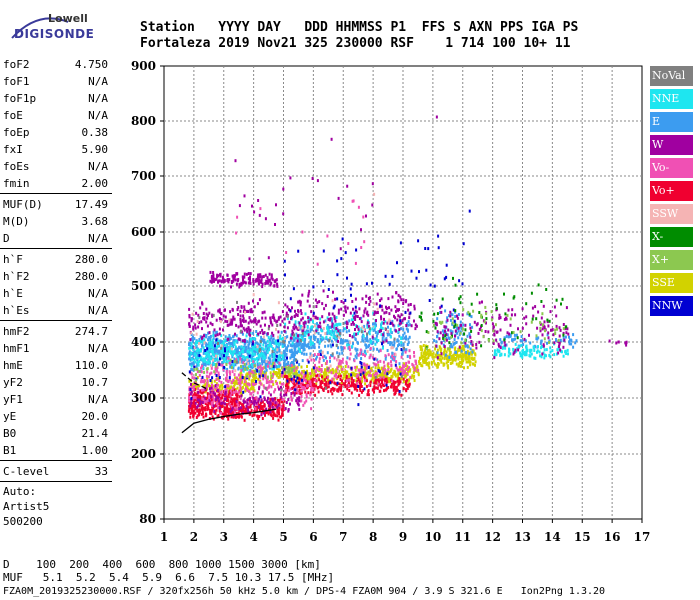 The width and height of the screenshot is (700, 600). I want to click on param-separator, so click(56, 460).